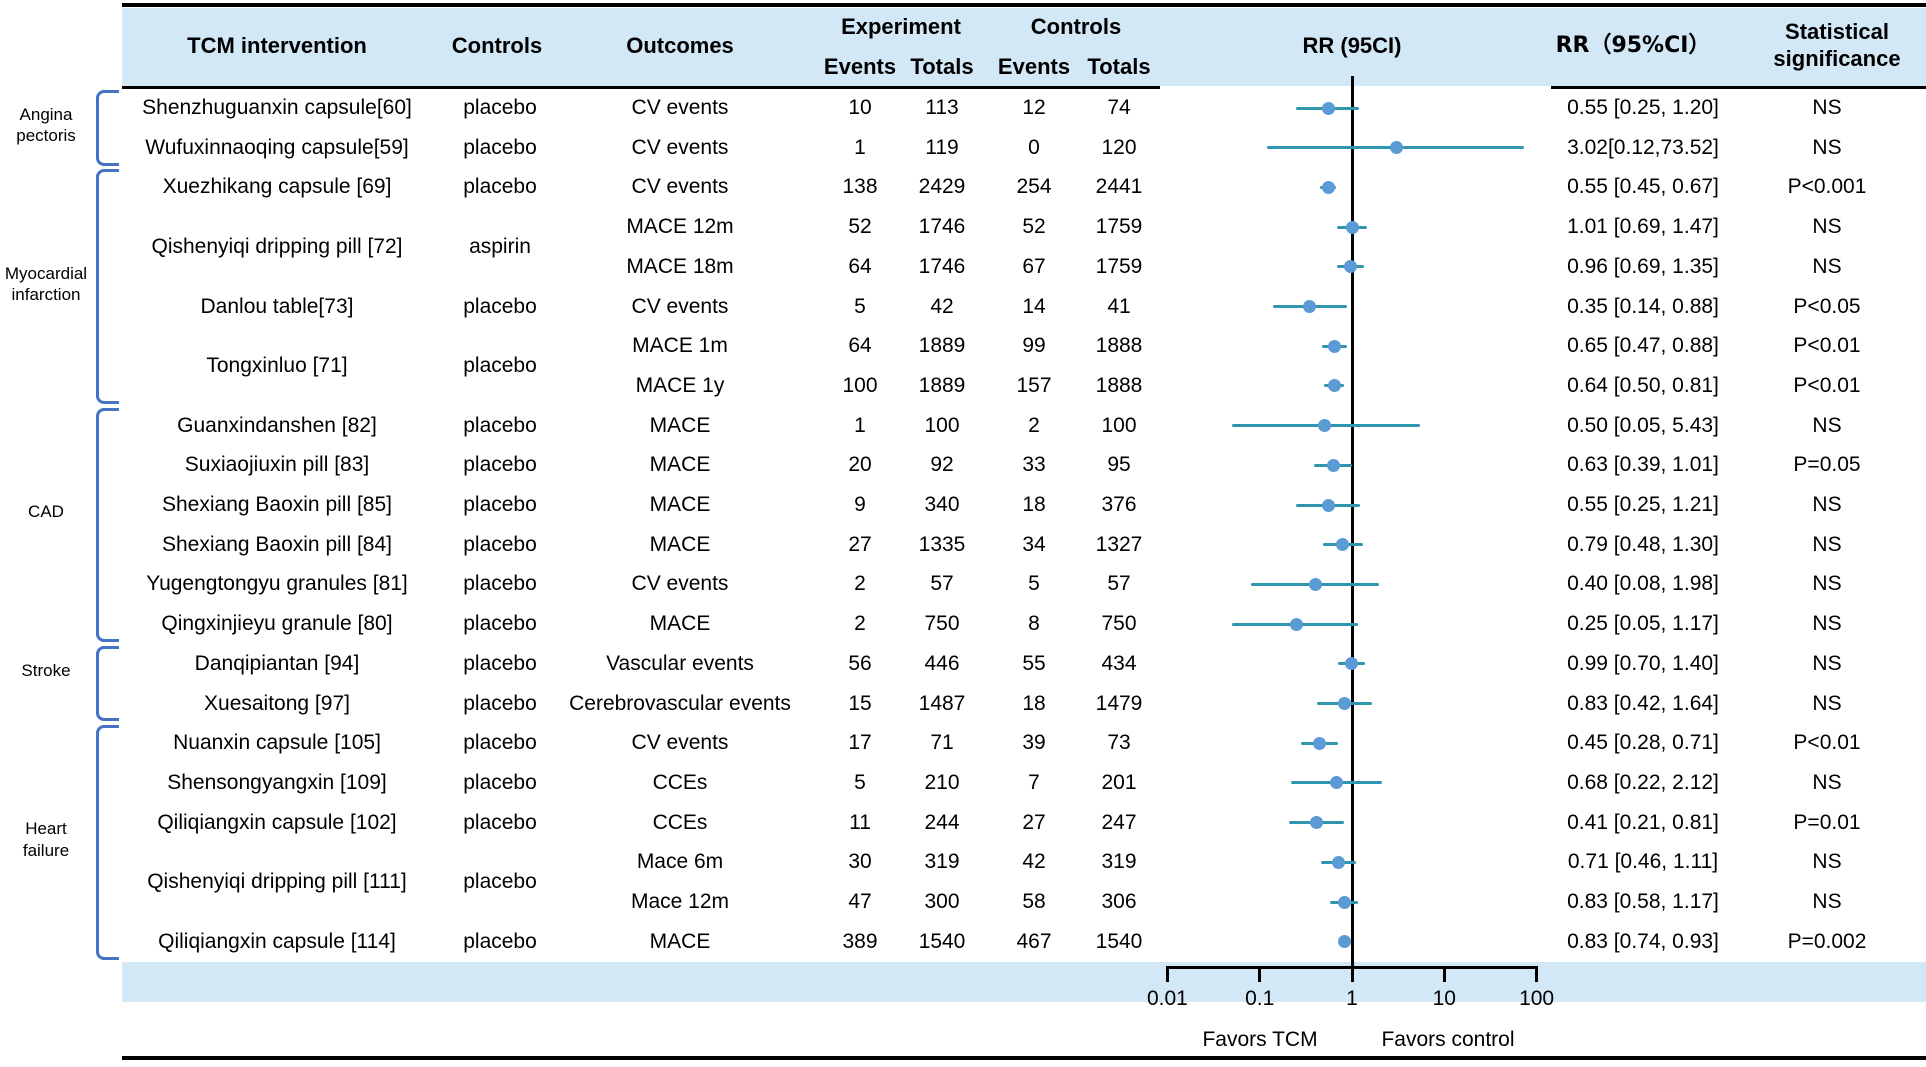 This screenshot has width=1926, height=1067. What do you see at coordinates (1119, 862) in the screenshot?
I see `ctl-totals-cell: 319` at bounding box center [1119, 862].